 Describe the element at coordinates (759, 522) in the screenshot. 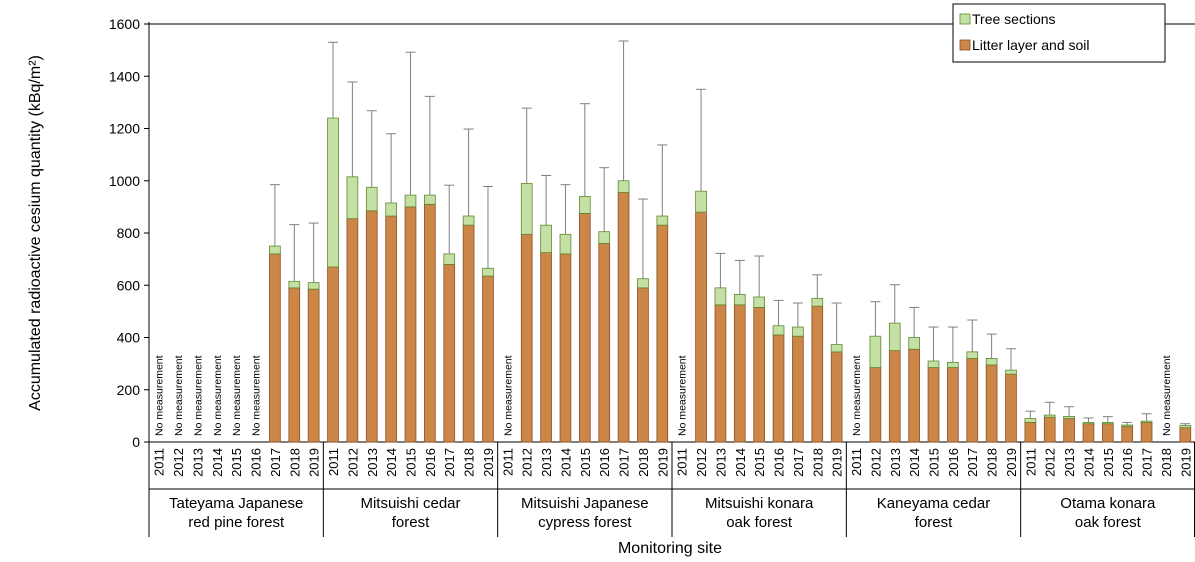

I see `site-label: oak forest` at that location.